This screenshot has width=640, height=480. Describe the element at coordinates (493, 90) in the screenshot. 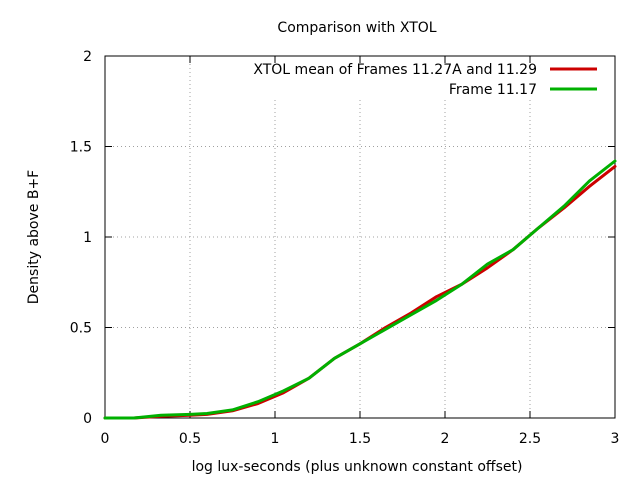

I see `legend-label: Frame 11.17` at that location.